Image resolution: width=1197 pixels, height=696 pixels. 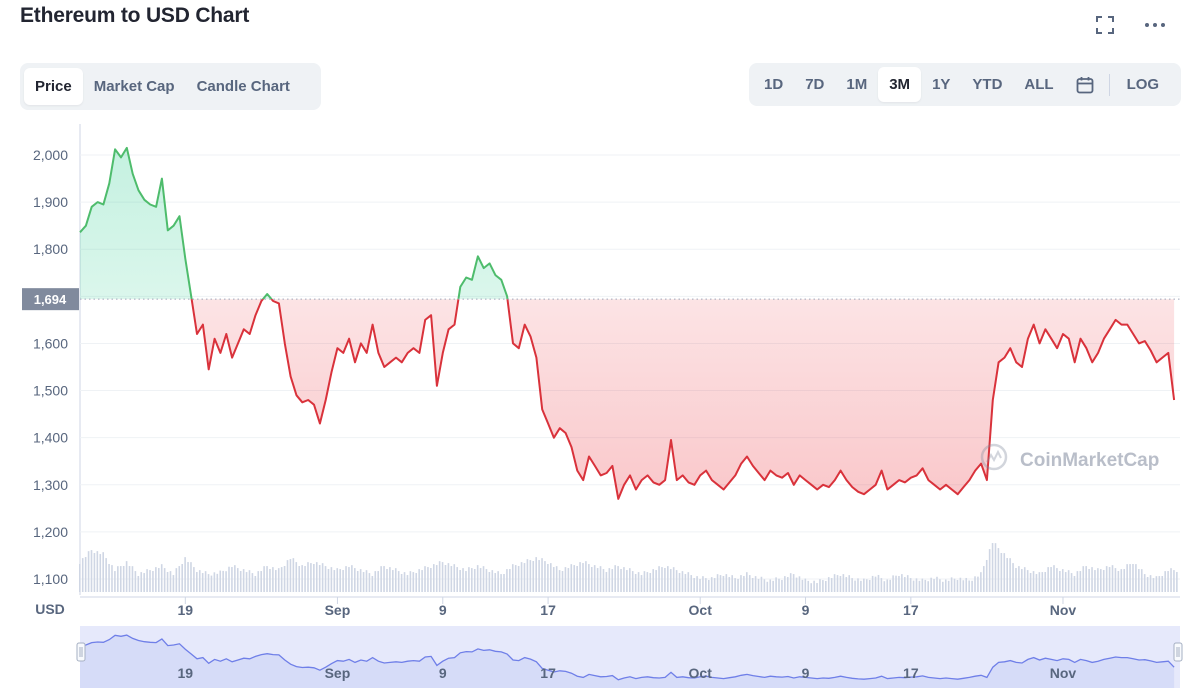 What do you see at coordinates (134, 86) in the screenshot?
I see `tab-market-cap: Market Cap` at bounding box center [134, 86].